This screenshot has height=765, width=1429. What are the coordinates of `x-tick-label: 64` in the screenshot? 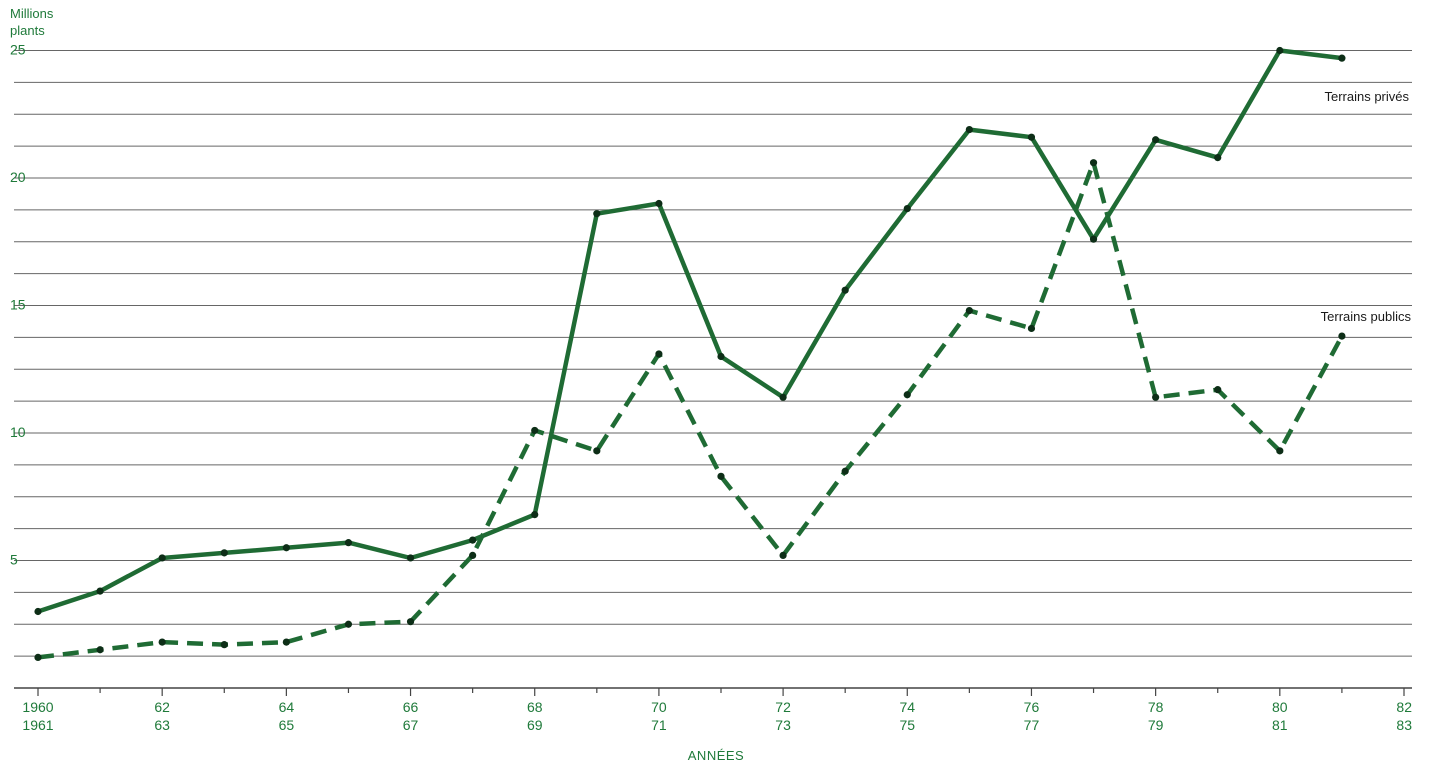 It's located at (287, 707).